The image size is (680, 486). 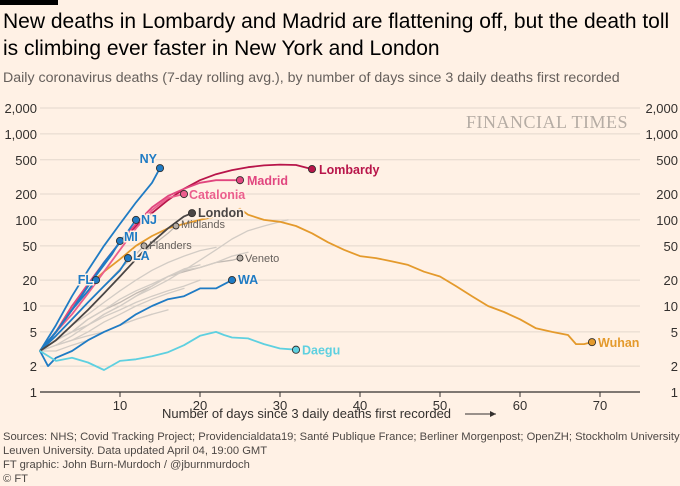 I want to click on series-label-mi: MI, so click(x=131, y=237).